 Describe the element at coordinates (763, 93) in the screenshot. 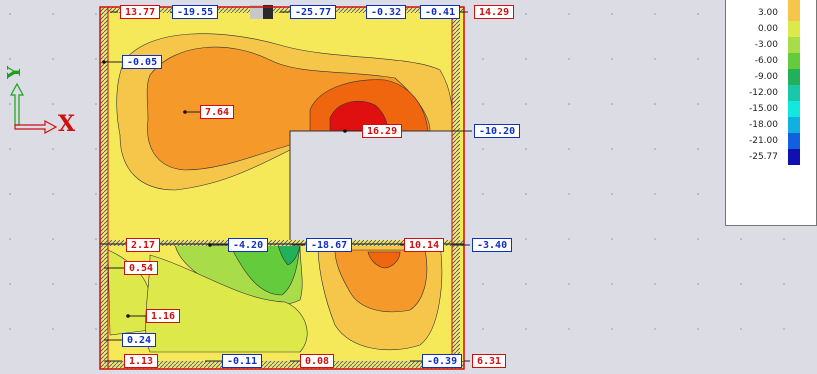

I see `legend-value: -12.00` at that location.